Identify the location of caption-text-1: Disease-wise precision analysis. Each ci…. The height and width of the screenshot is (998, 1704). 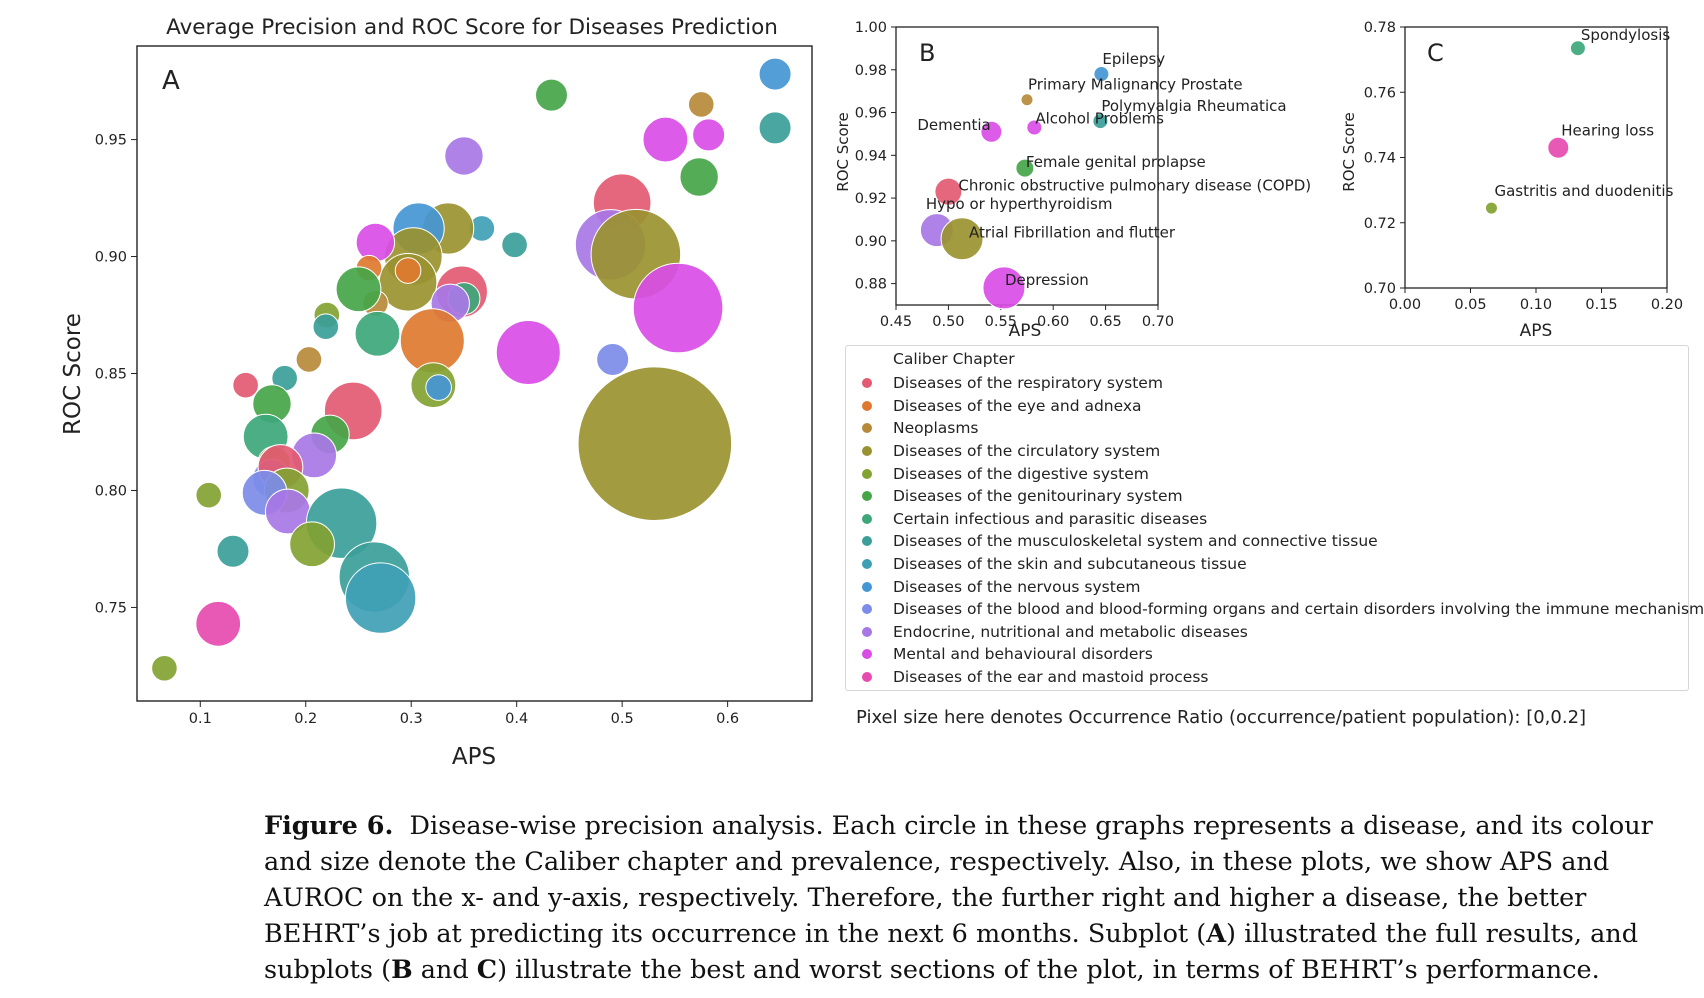
(958, 880).